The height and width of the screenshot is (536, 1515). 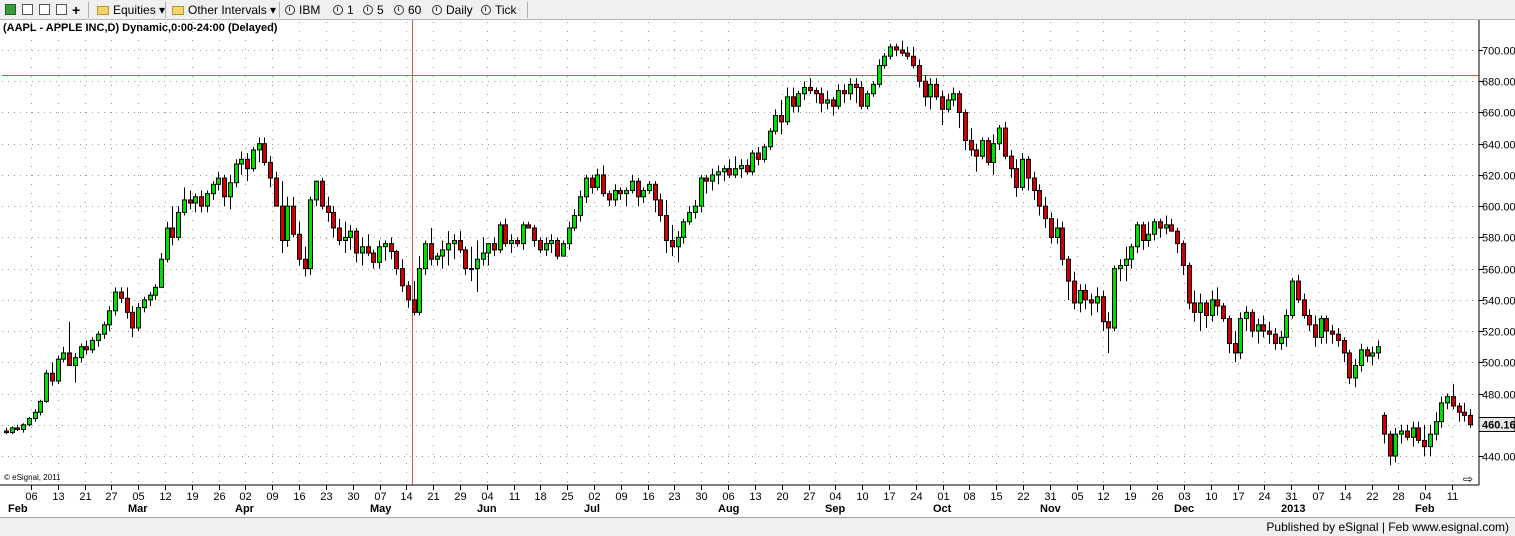 I want to click on settings-icon, so click(x=61, y=9).